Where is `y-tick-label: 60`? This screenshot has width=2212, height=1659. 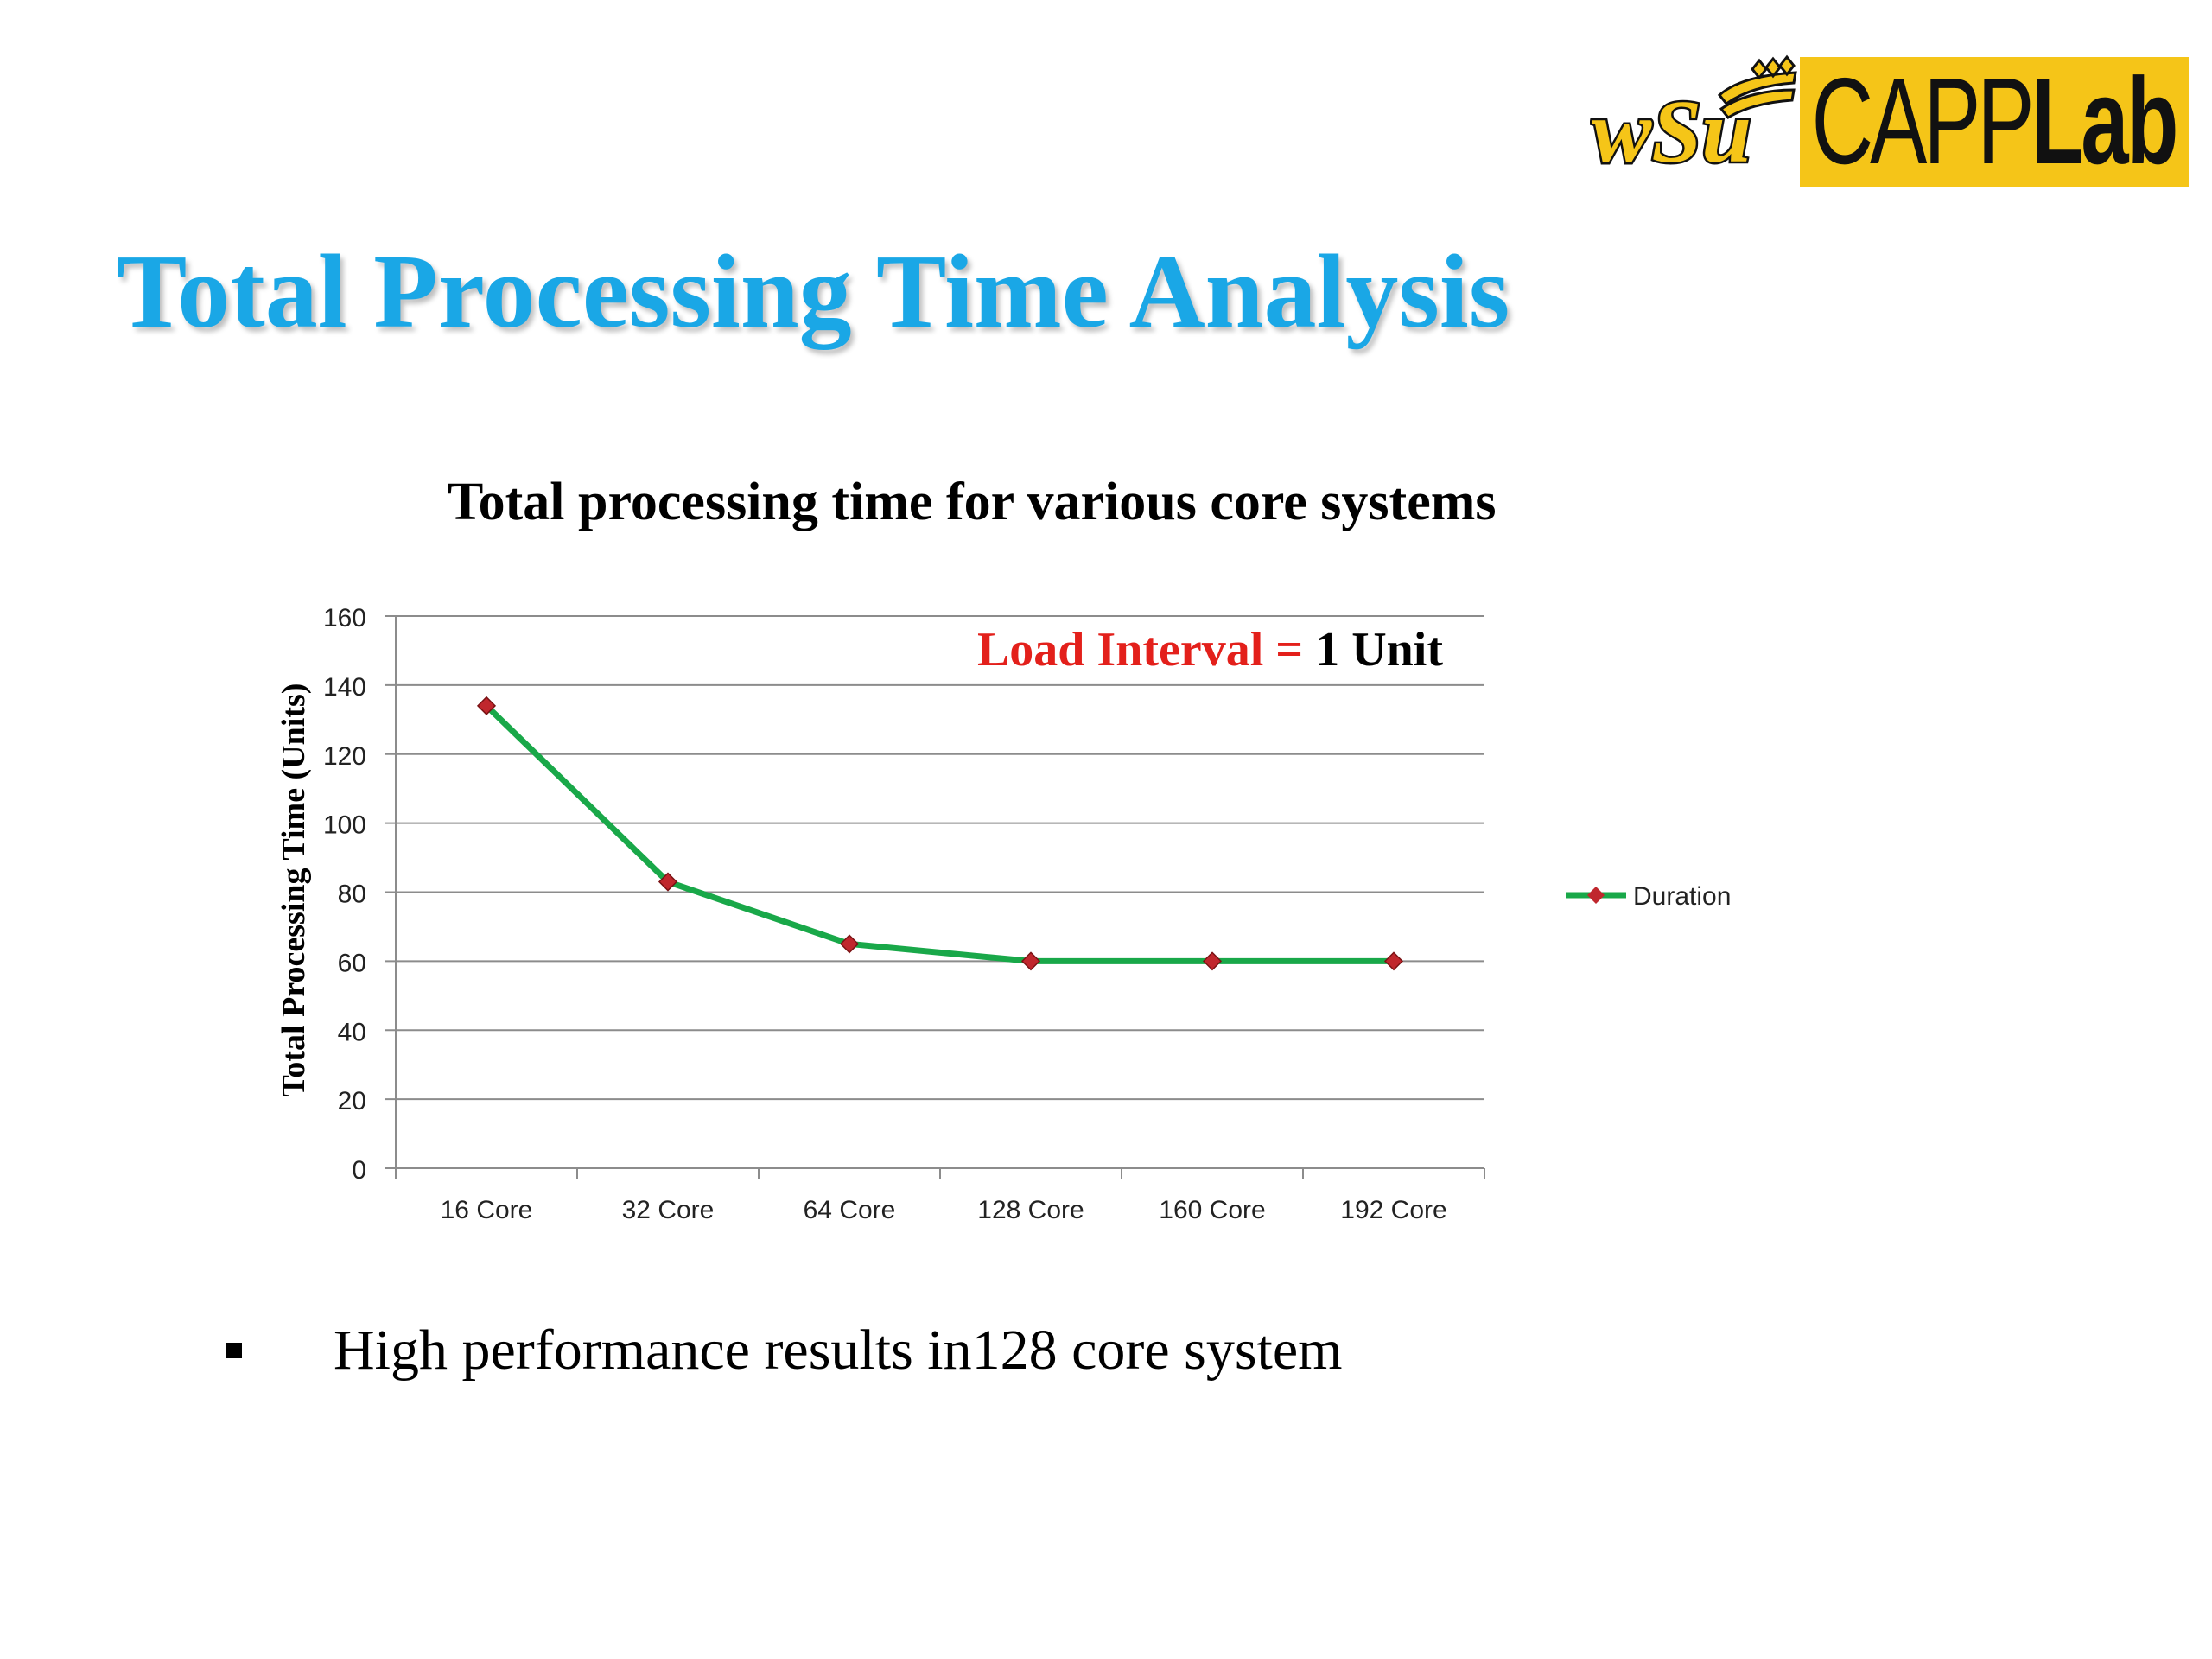
y-tick-label: 60 is located at coordinates (352, 963).